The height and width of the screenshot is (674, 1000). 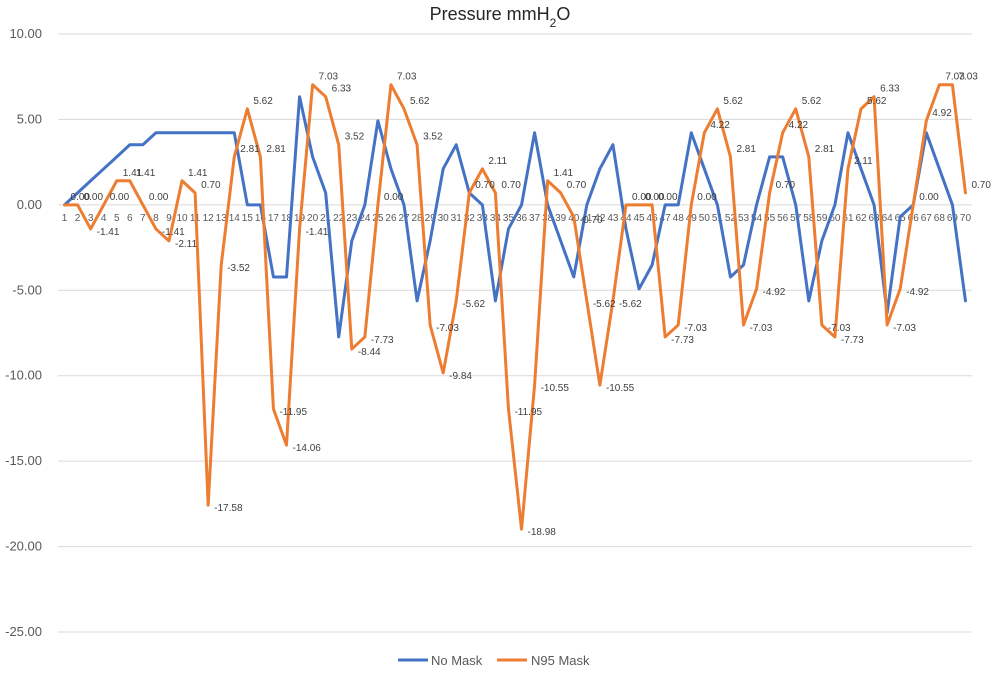 What do you see at coordinates (313, 218) in the screenshot?
I see `x-tick-label: 20` at bounding box center [313, 218].